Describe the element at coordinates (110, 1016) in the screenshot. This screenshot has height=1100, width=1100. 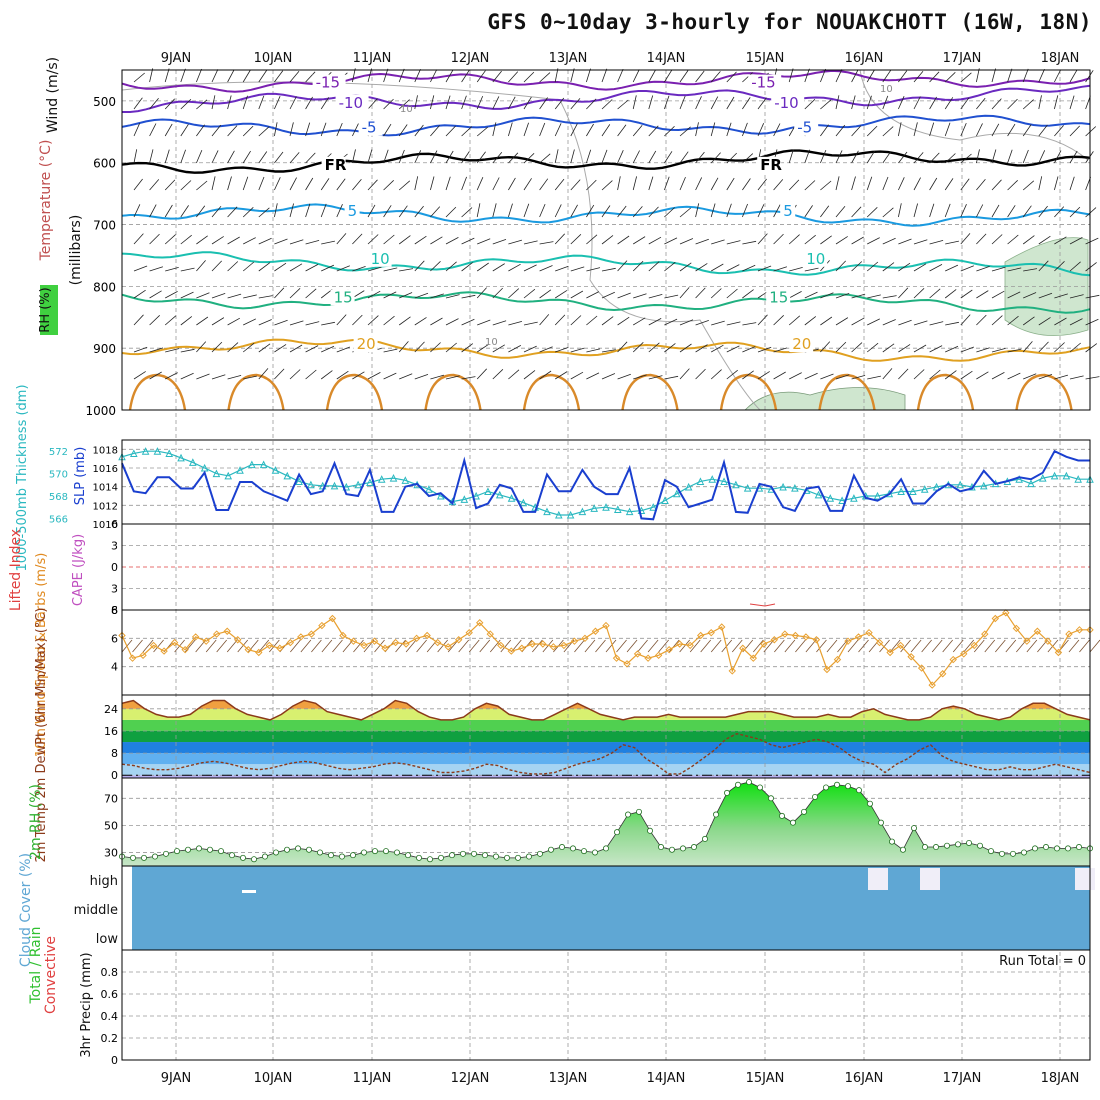
I see `precip-tick-label: 0.4` at that location.